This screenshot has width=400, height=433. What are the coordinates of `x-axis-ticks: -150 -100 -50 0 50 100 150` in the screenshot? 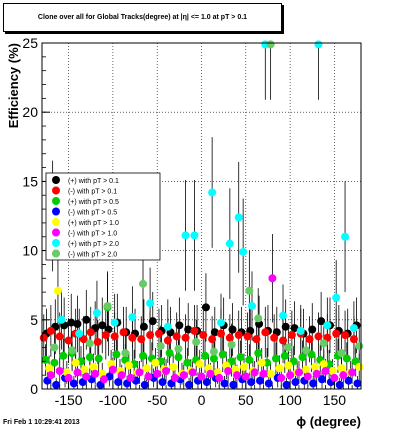 It's located at (201, 394).